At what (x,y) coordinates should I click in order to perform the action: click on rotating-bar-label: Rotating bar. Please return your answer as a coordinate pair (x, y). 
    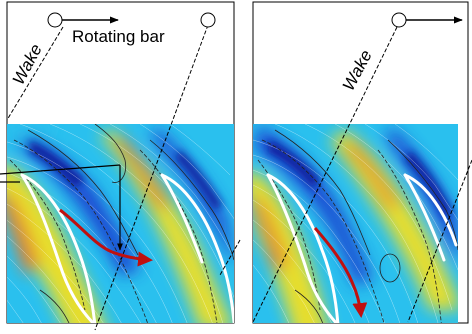
    Looking at the image, I should click on (118, 36).